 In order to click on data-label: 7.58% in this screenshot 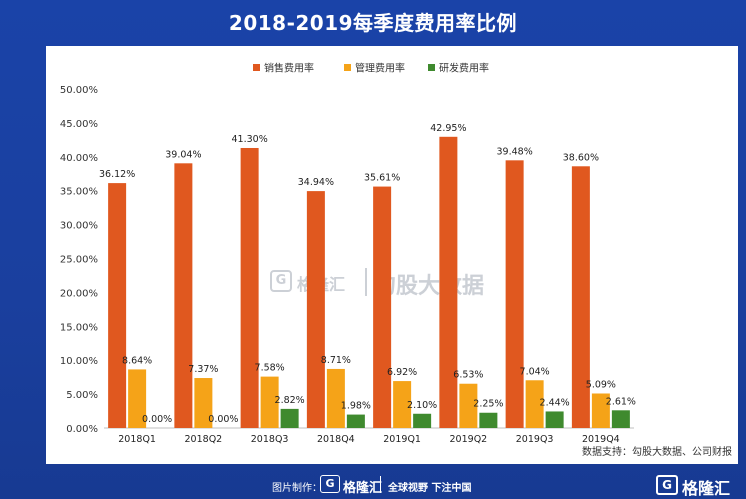, I will do `click(270, 368)`.